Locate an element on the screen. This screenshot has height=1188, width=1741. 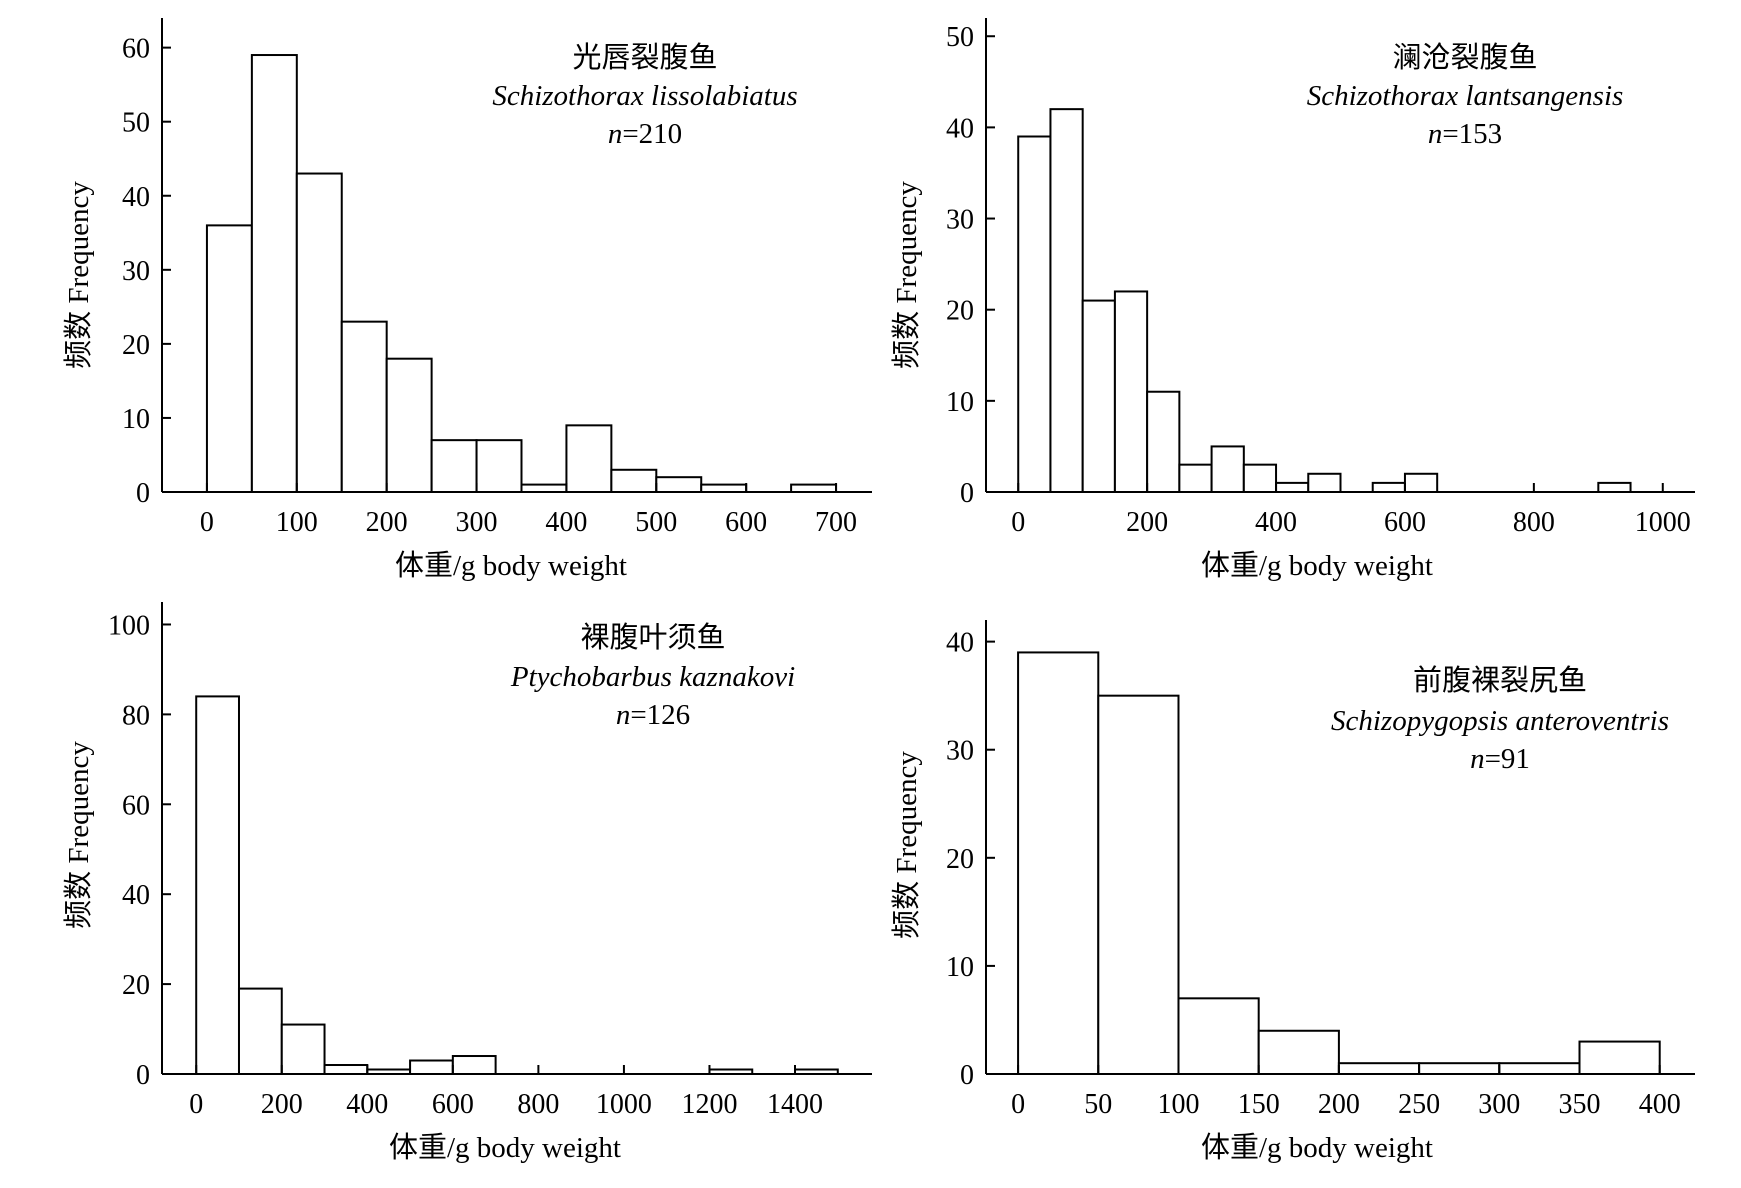
sample-size-value: =126 is located at coordinates (660, 715).